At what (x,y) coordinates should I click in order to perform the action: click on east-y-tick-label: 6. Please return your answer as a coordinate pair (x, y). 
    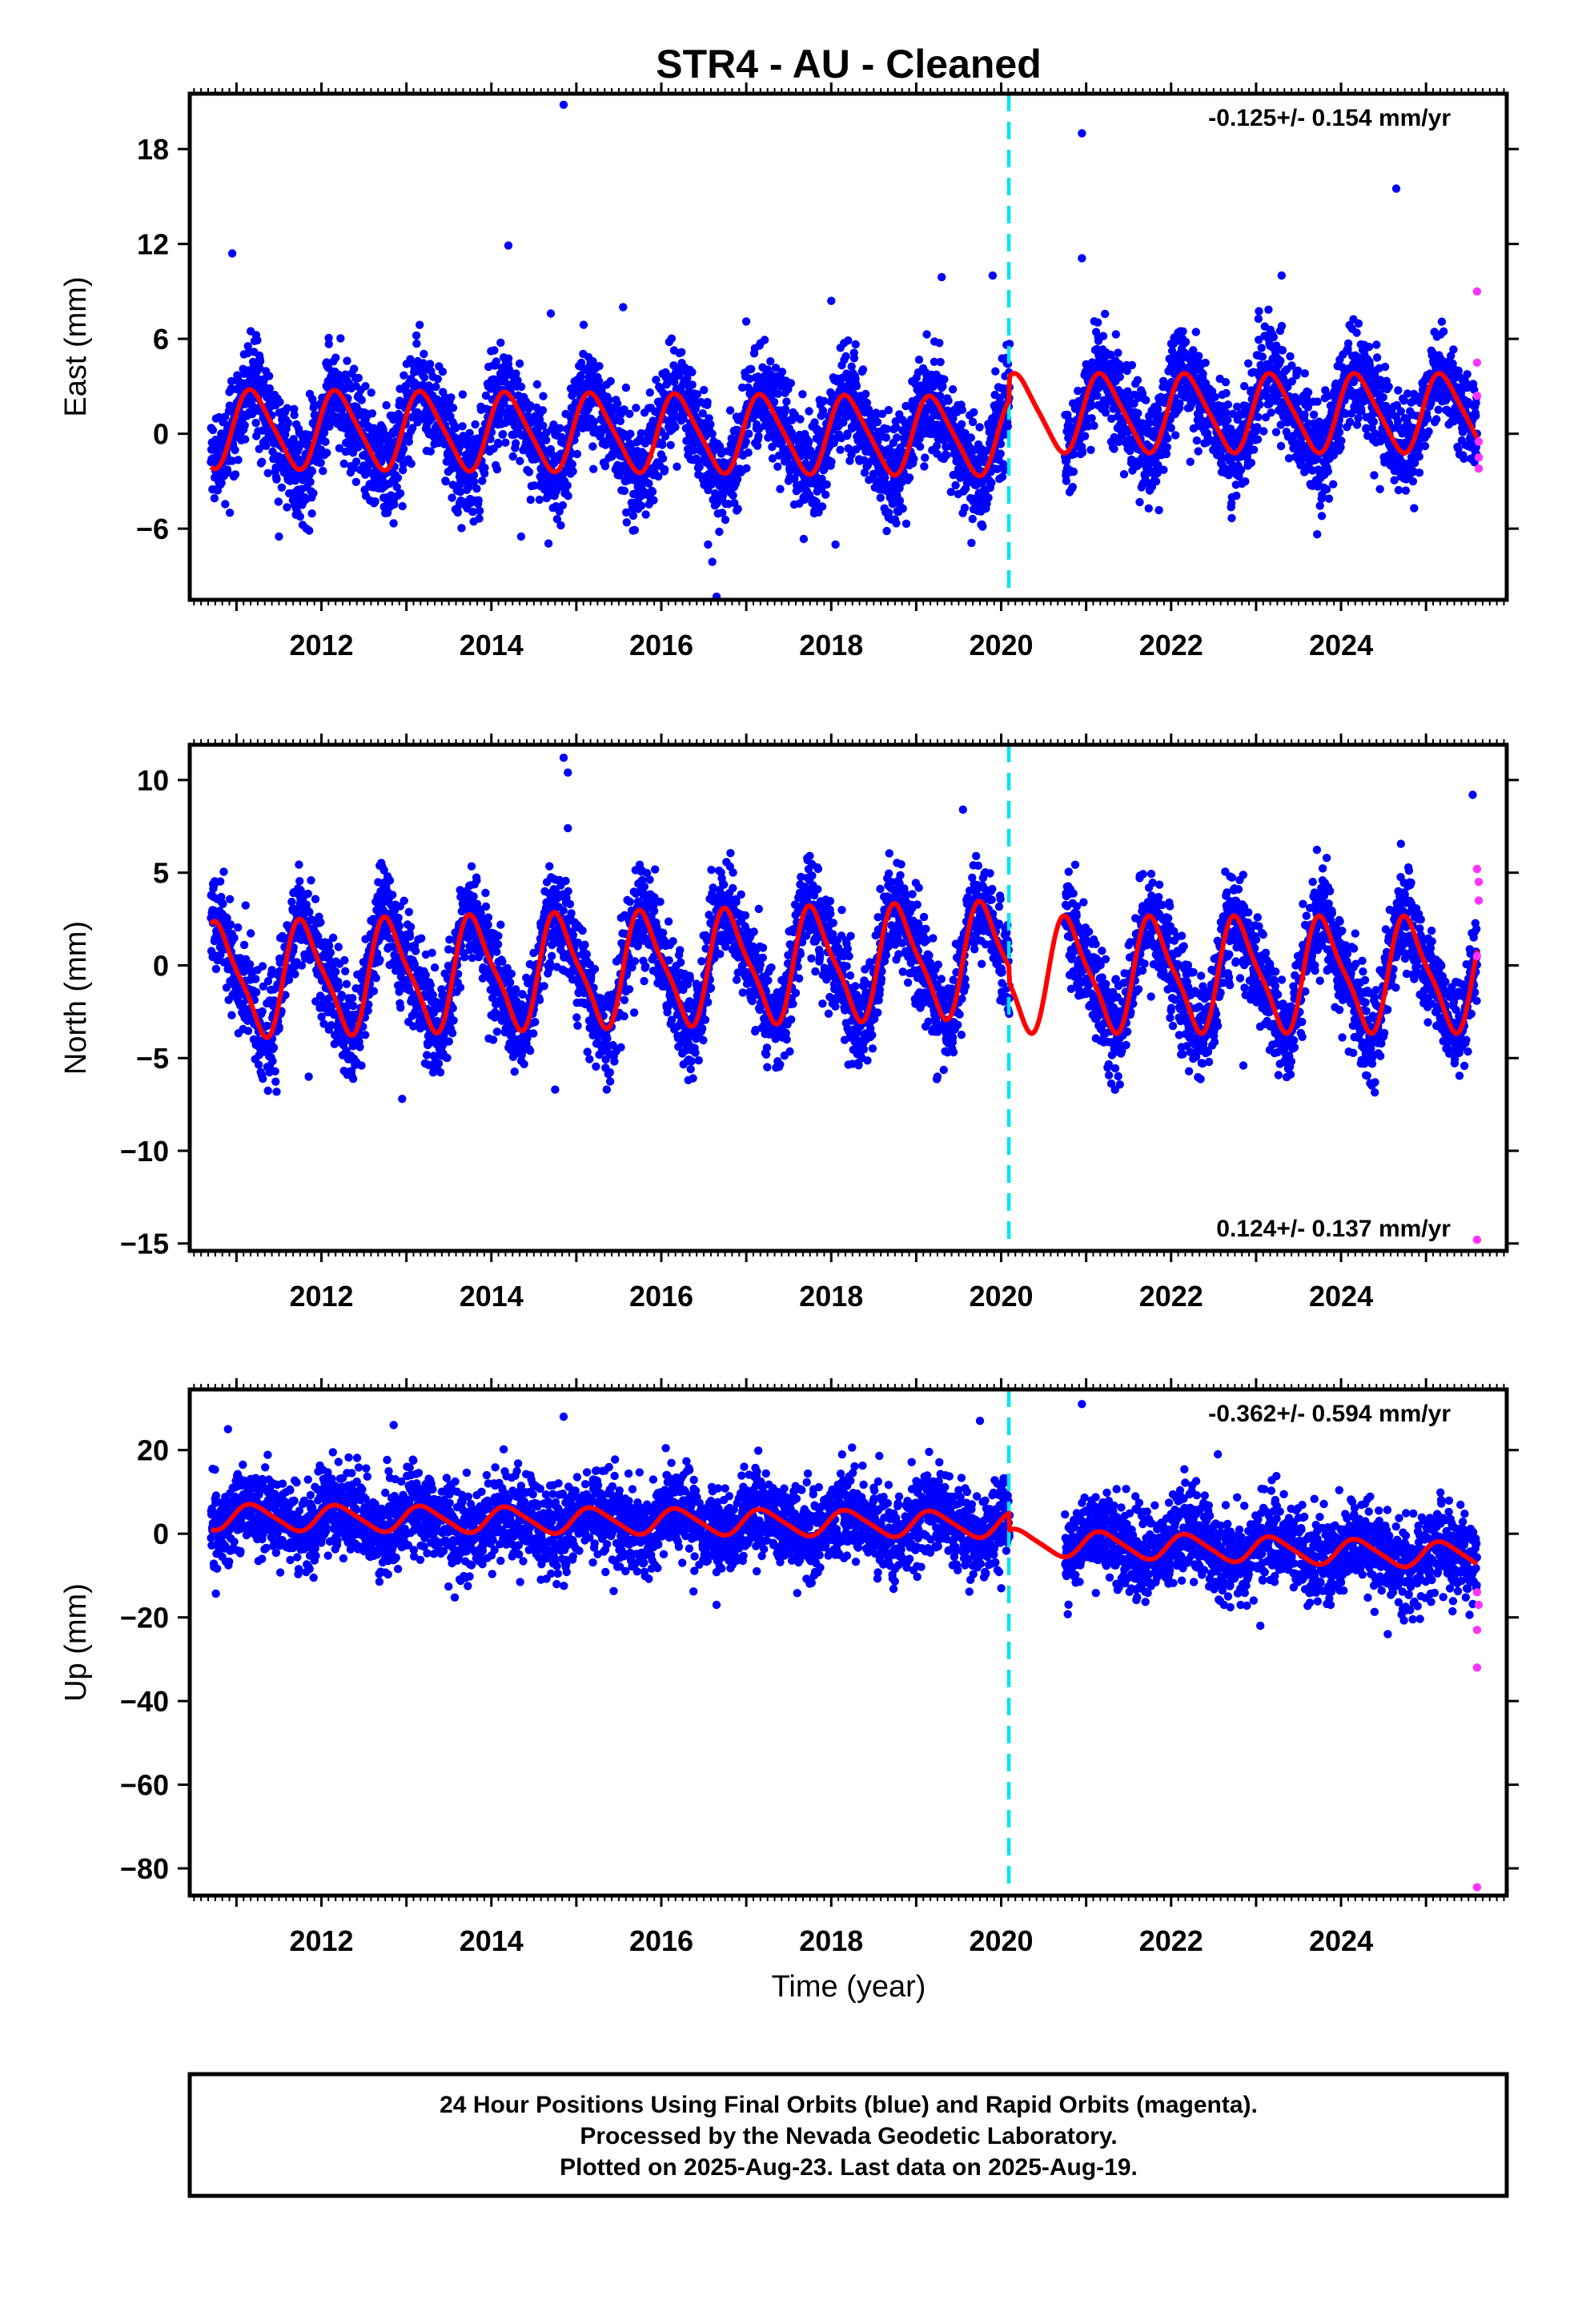
    Looking at the image, I should click on (161, 339).